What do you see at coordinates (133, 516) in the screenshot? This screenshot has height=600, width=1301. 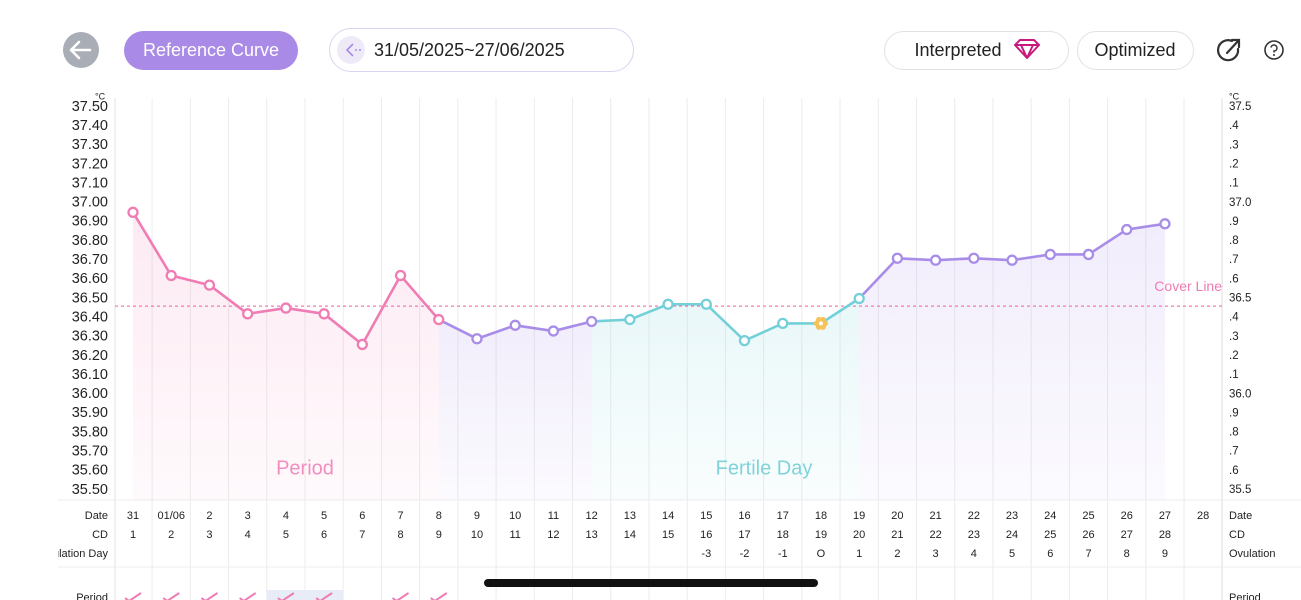 I see `date-label: 31` at bounding box center [133, 516].